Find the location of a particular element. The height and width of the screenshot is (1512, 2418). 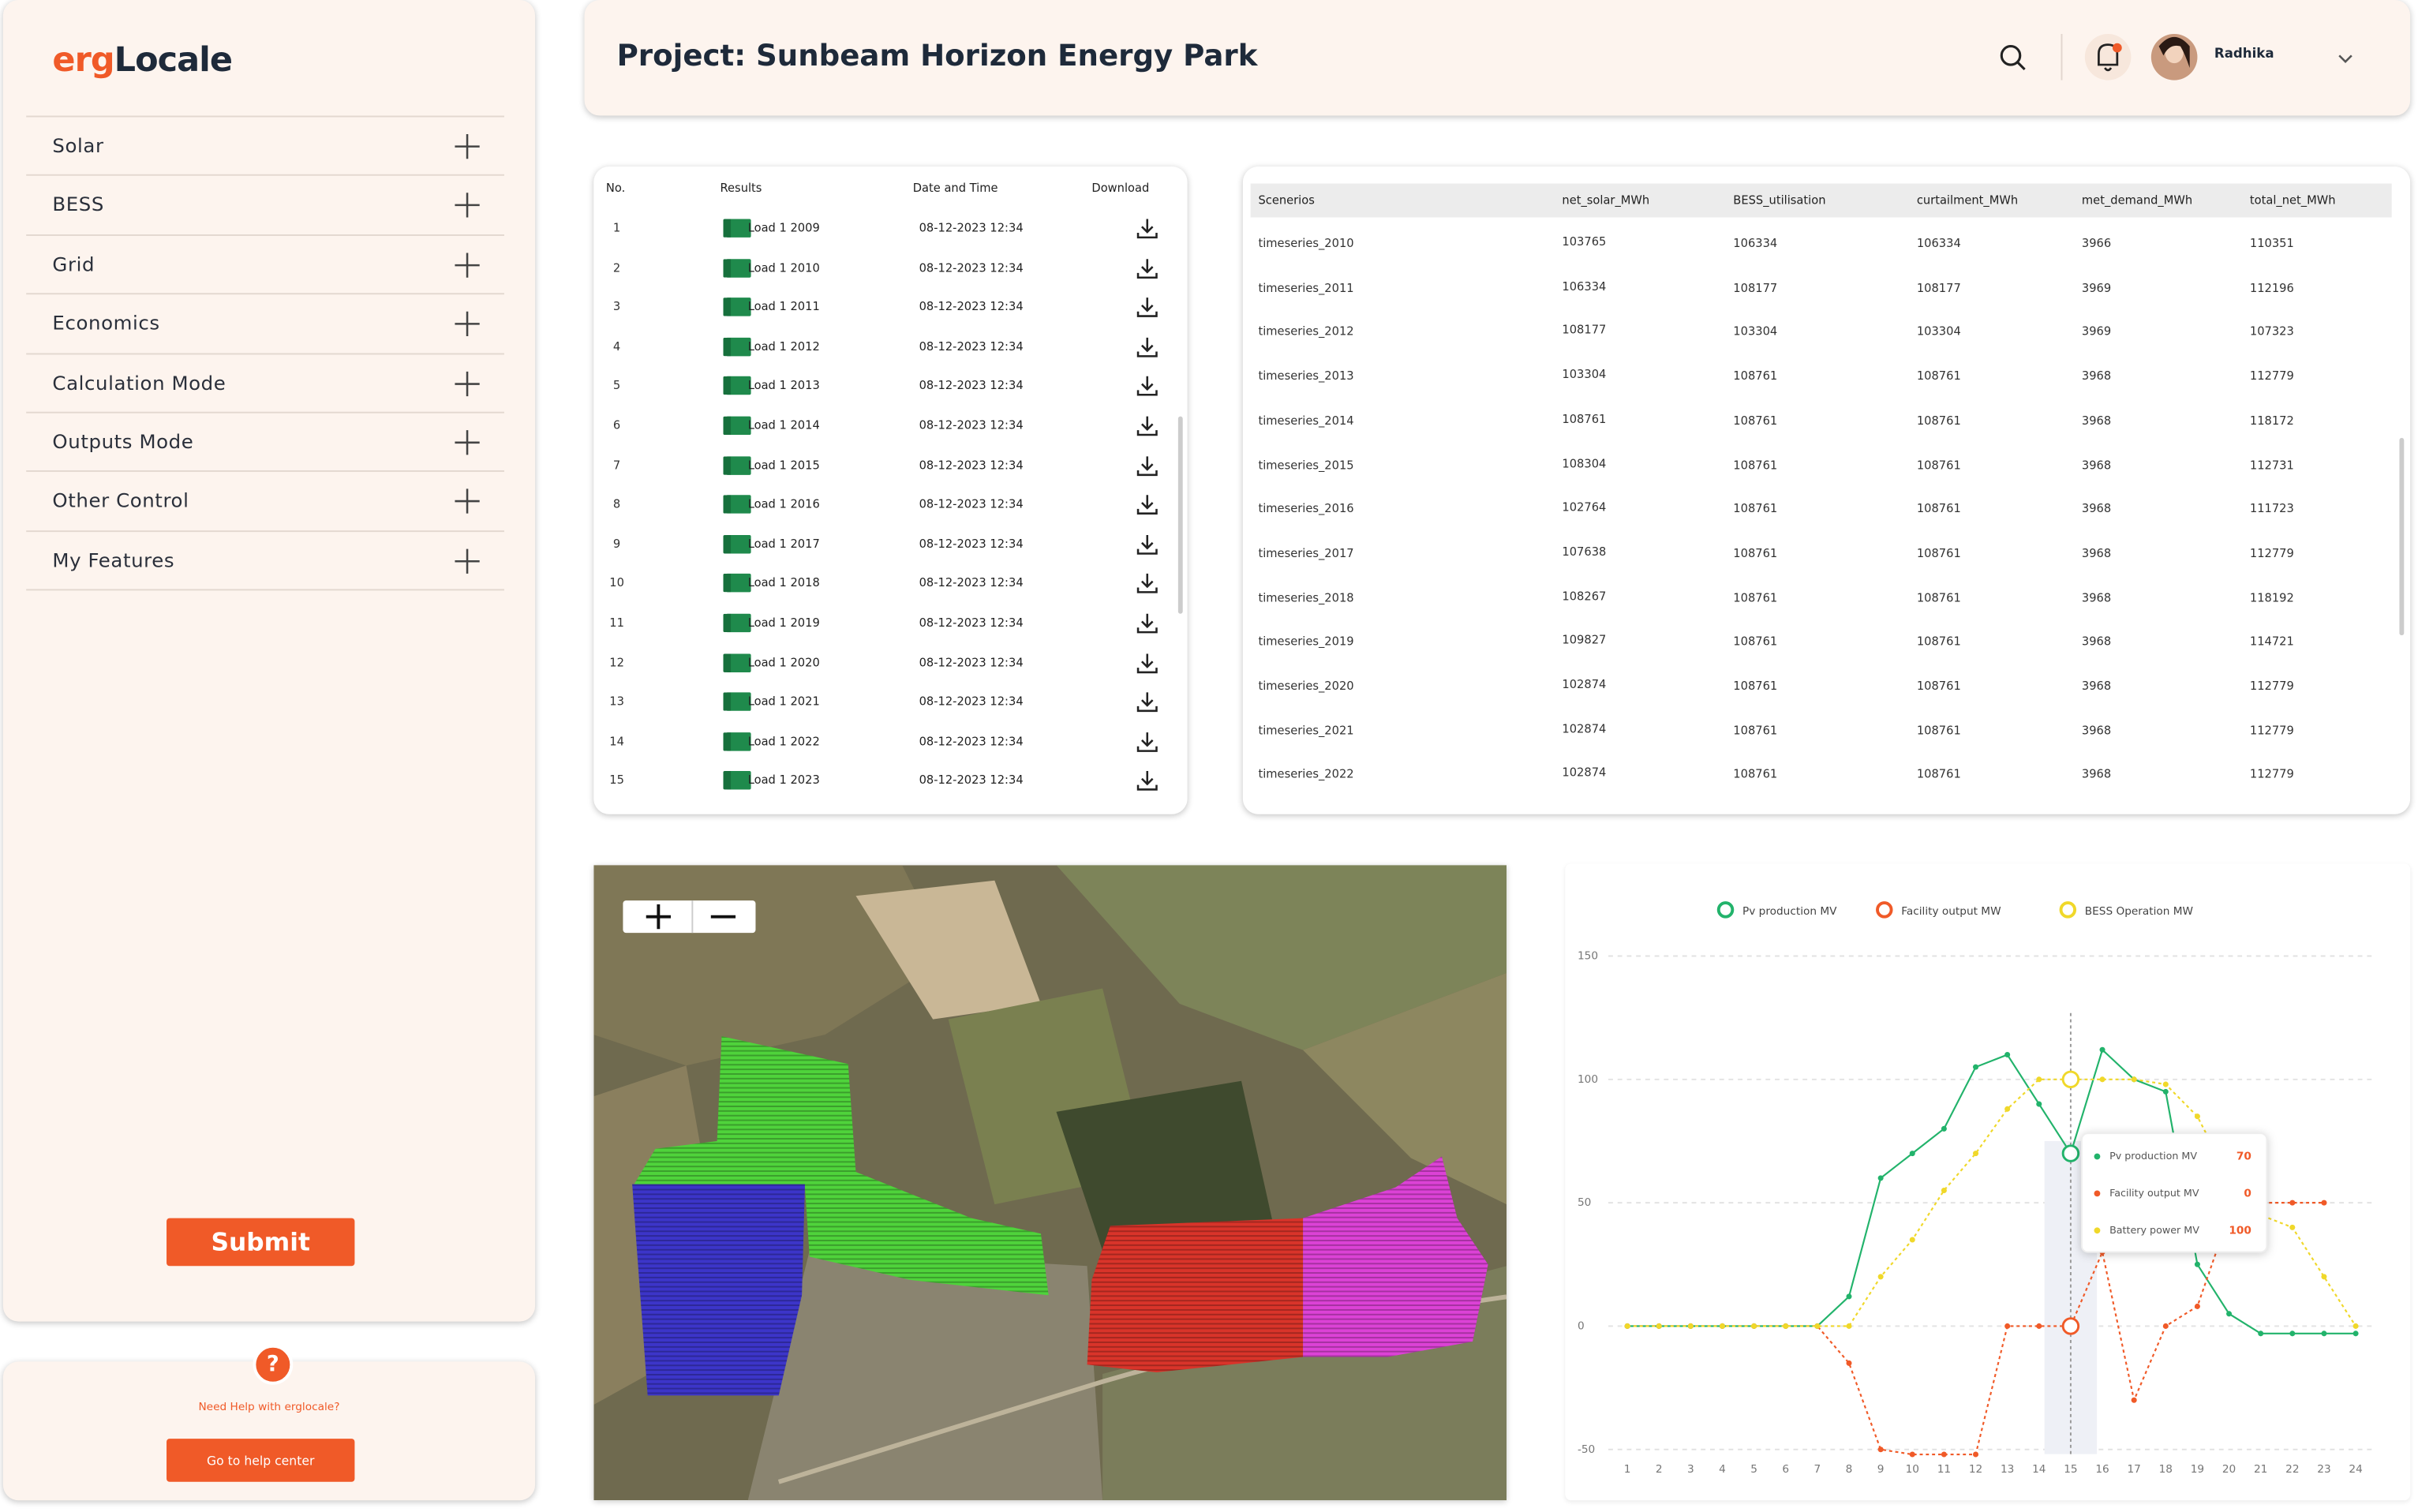

help-button: Go to help center is located at coordinates (261, 1460).